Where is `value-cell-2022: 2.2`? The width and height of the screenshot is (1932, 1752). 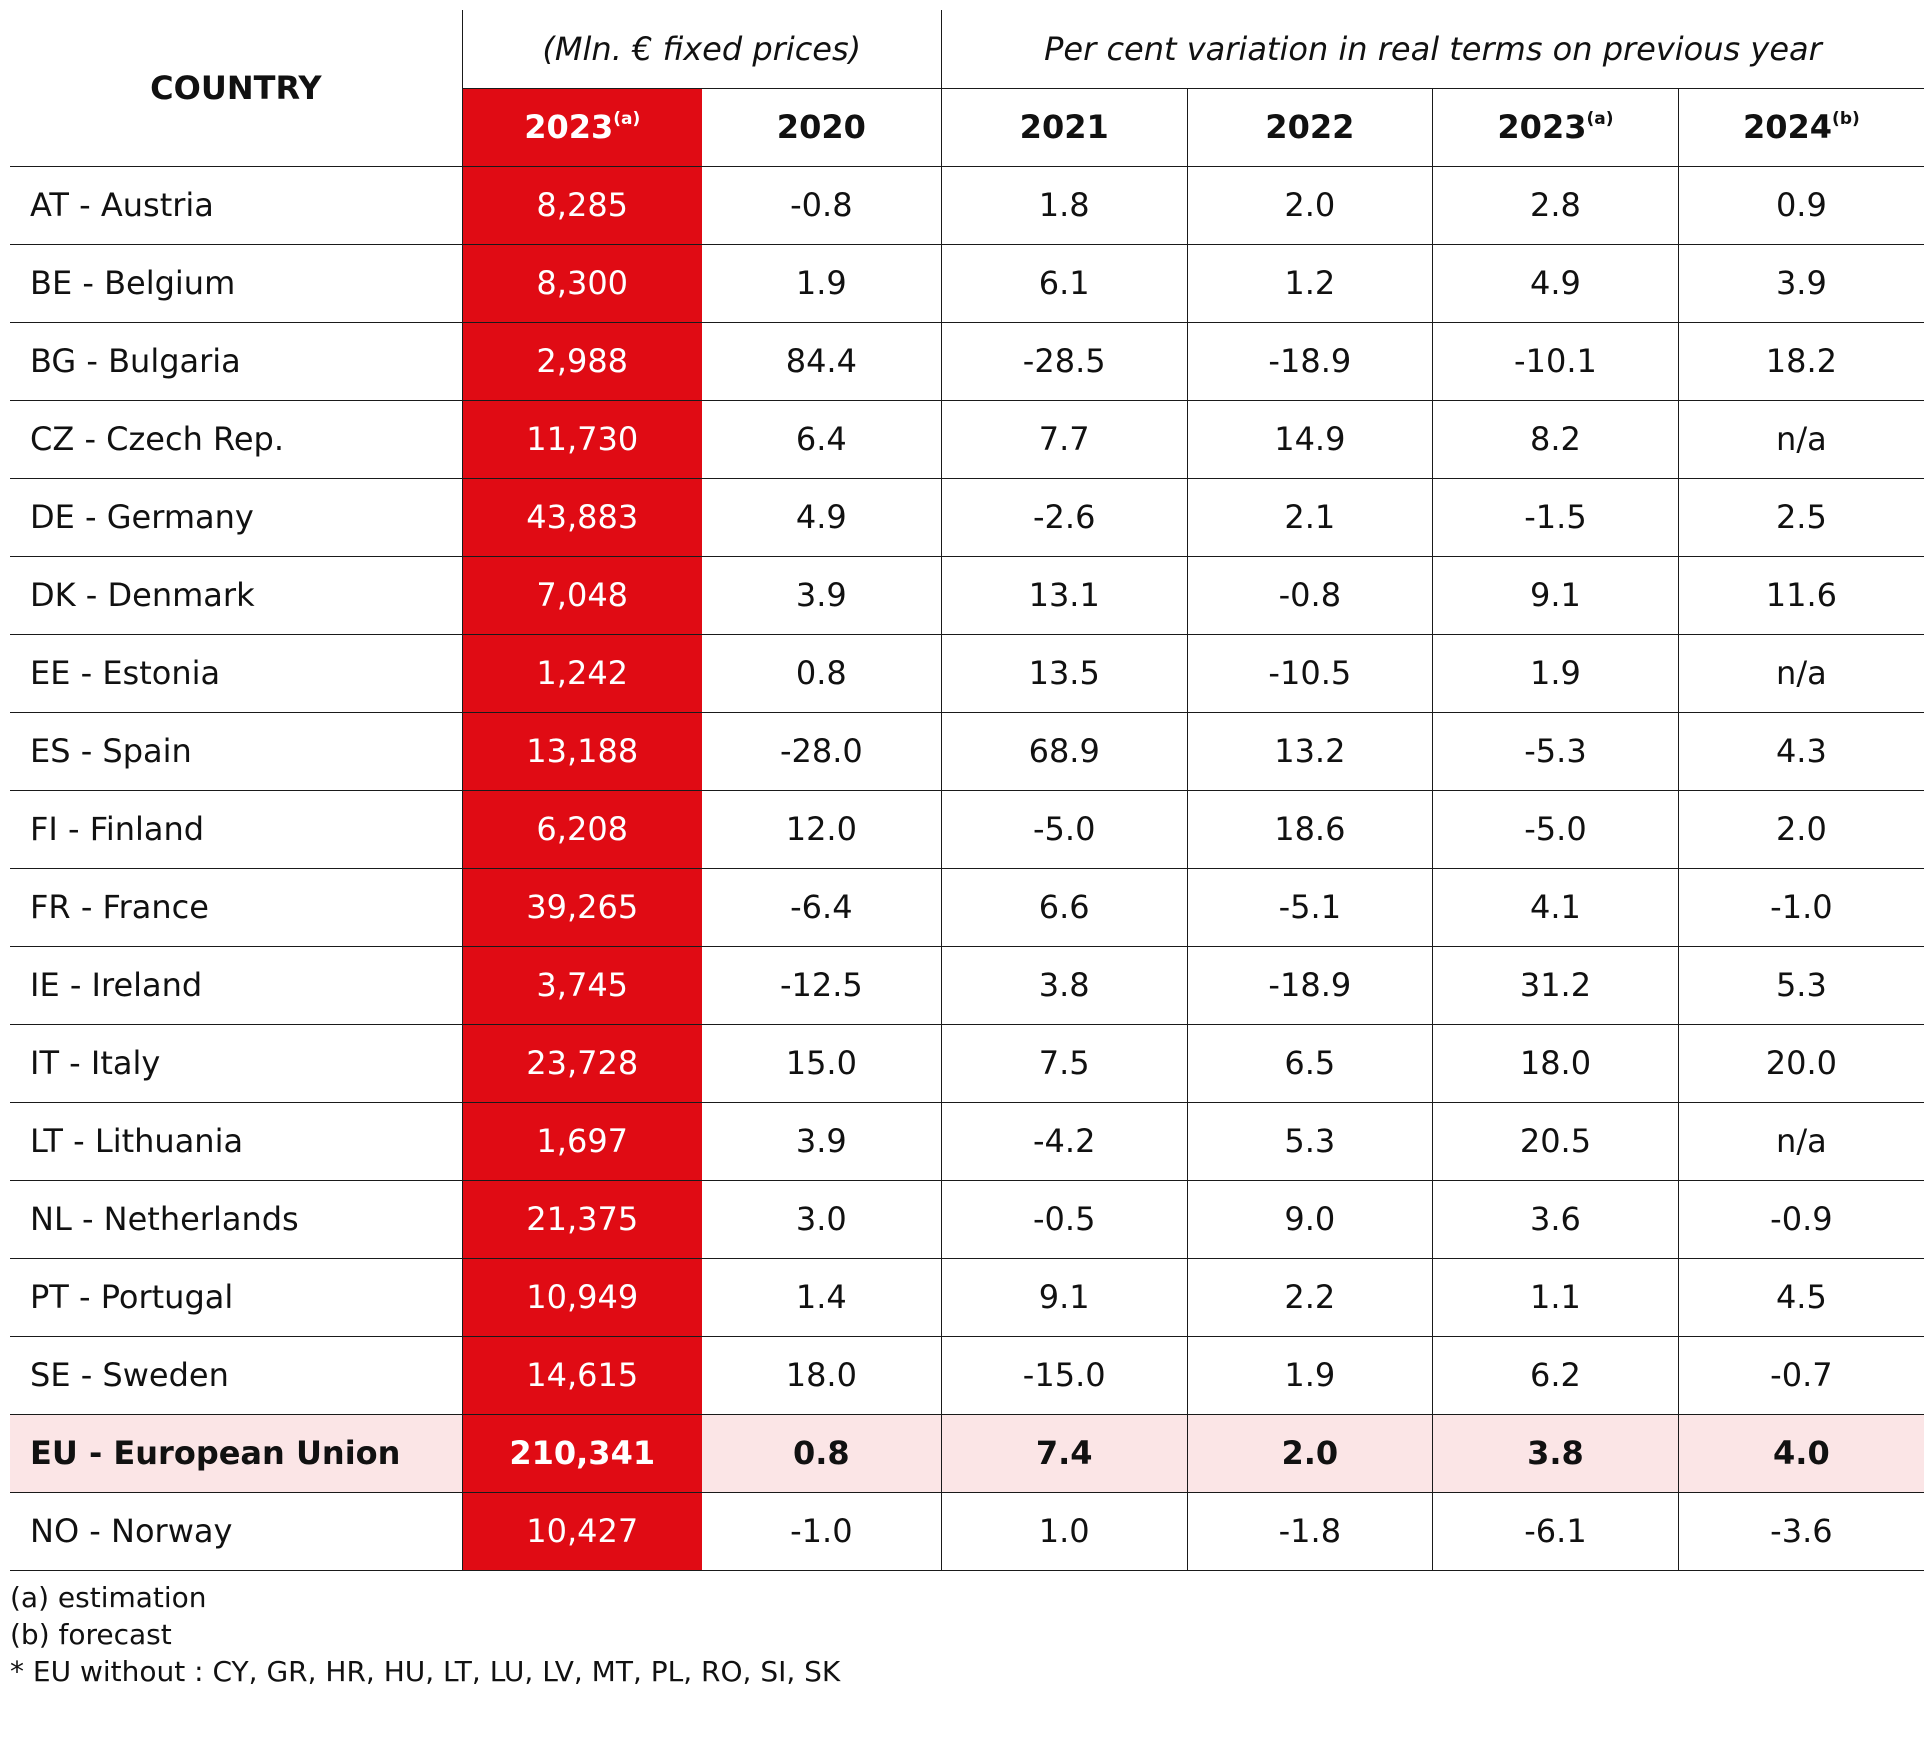
value-cell-2022: 2.2 is located at coordinates (1309, 1297).